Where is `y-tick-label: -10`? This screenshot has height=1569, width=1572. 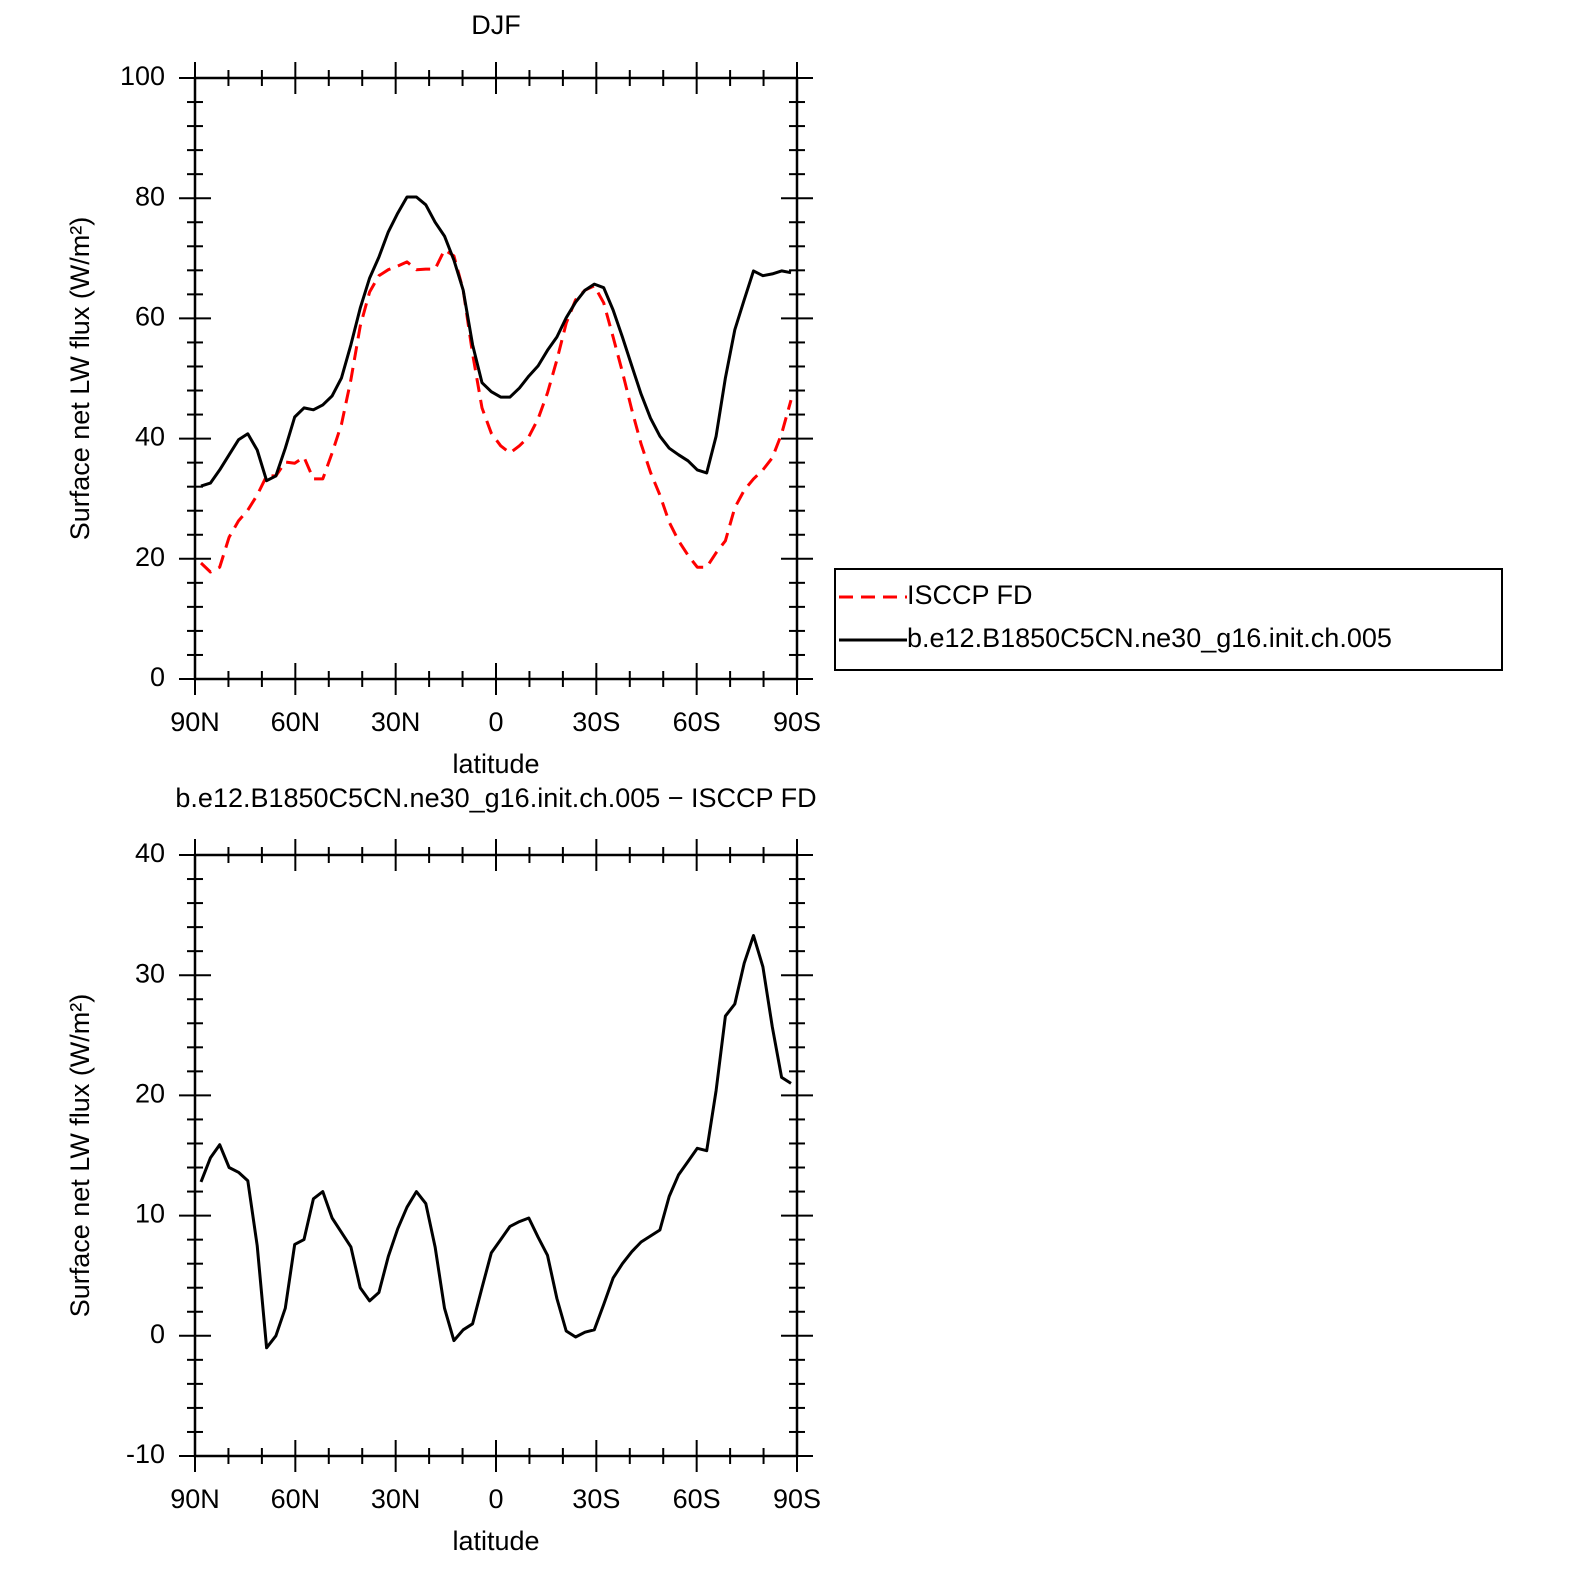 y-tick-label: -10 is located at coordinates (145, 1454).